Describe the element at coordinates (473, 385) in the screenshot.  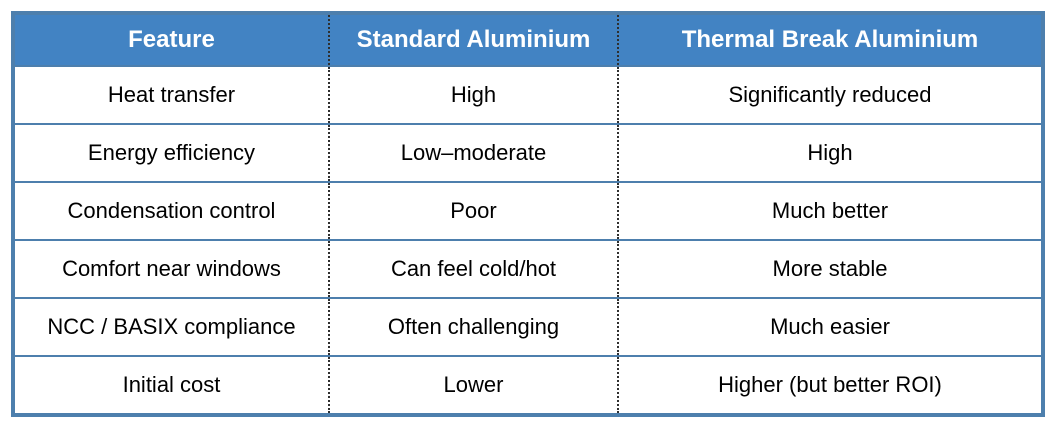
I see `cell-standard: Lower` at that location.